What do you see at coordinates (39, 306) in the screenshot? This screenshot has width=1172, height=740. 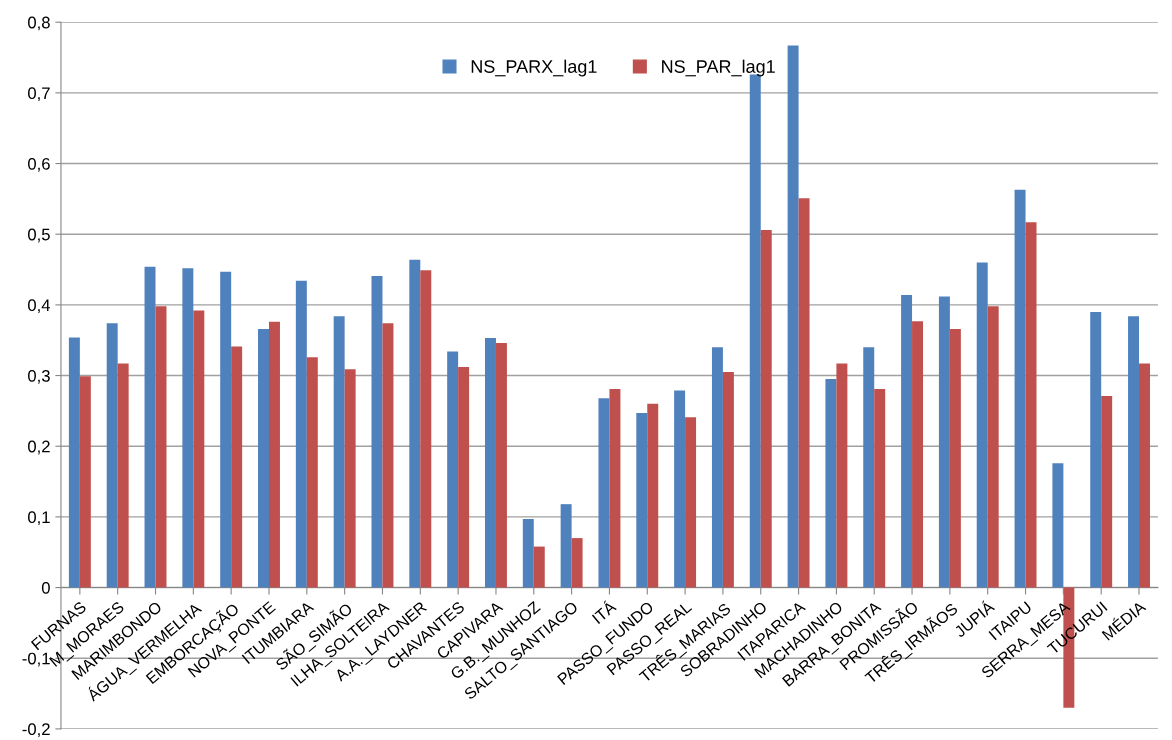 I see `y-tick-label: 0,4` at bounding box center [39, 306].